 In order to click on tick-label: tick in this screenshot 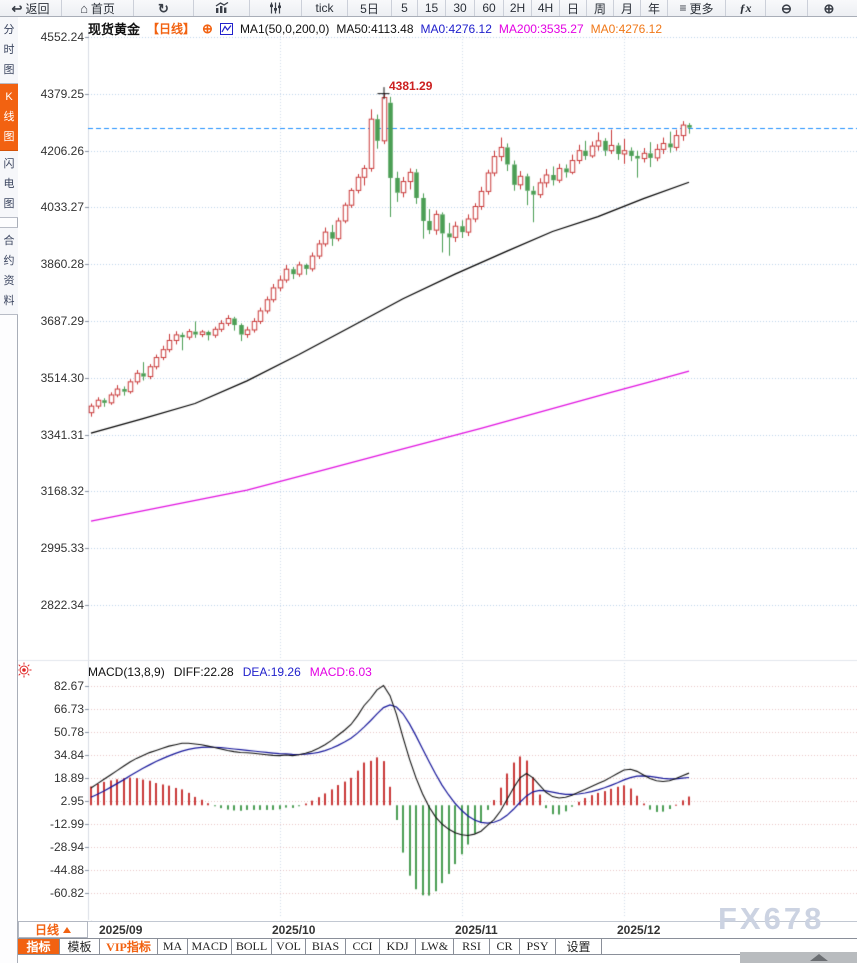, I will do `click(324, 8)`.